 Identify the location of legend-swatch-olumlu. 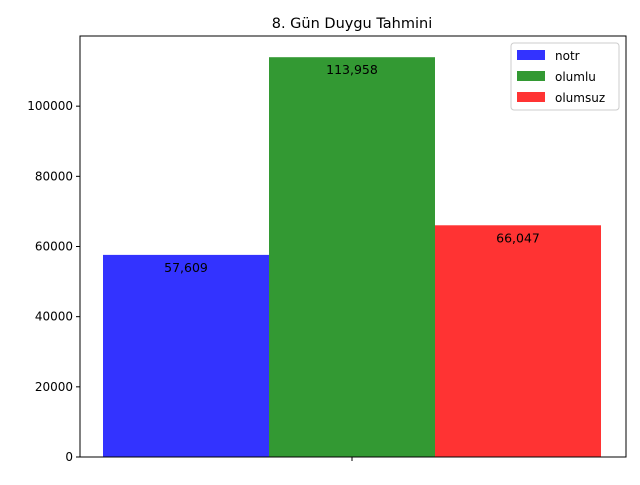
(531, 76).